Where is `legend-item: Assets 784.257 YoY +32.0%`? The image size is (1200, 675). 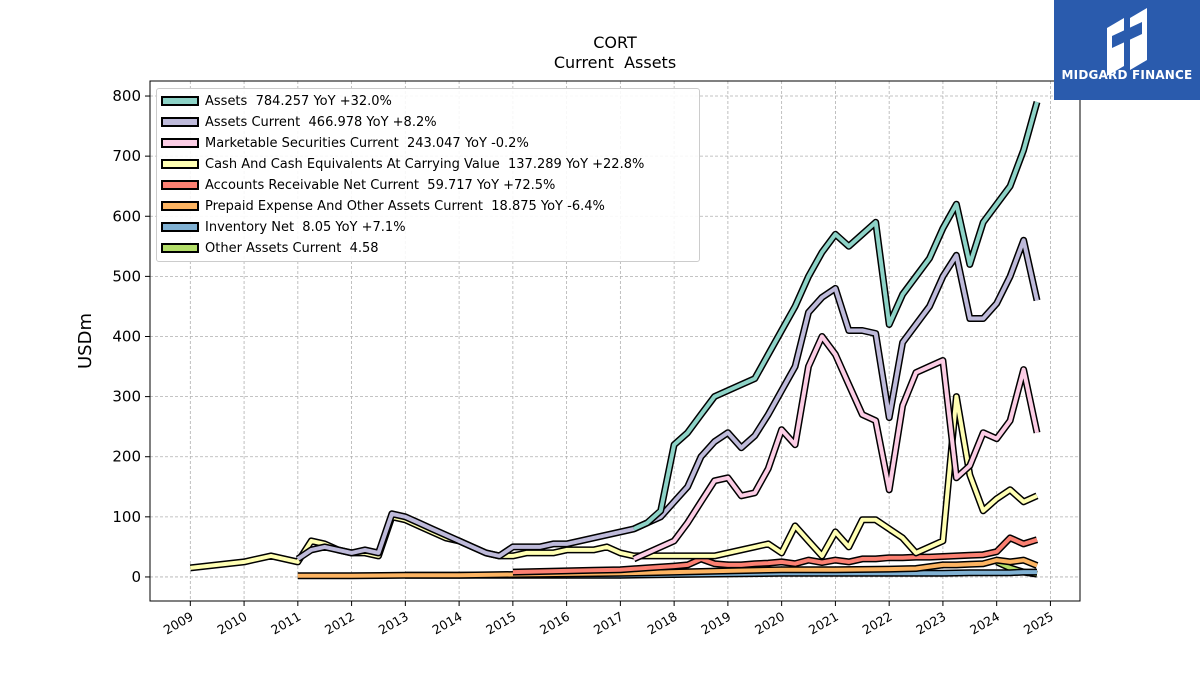
legend-item: Assets 784.257 YoY +32.0% is located at coordinates (275, 101).